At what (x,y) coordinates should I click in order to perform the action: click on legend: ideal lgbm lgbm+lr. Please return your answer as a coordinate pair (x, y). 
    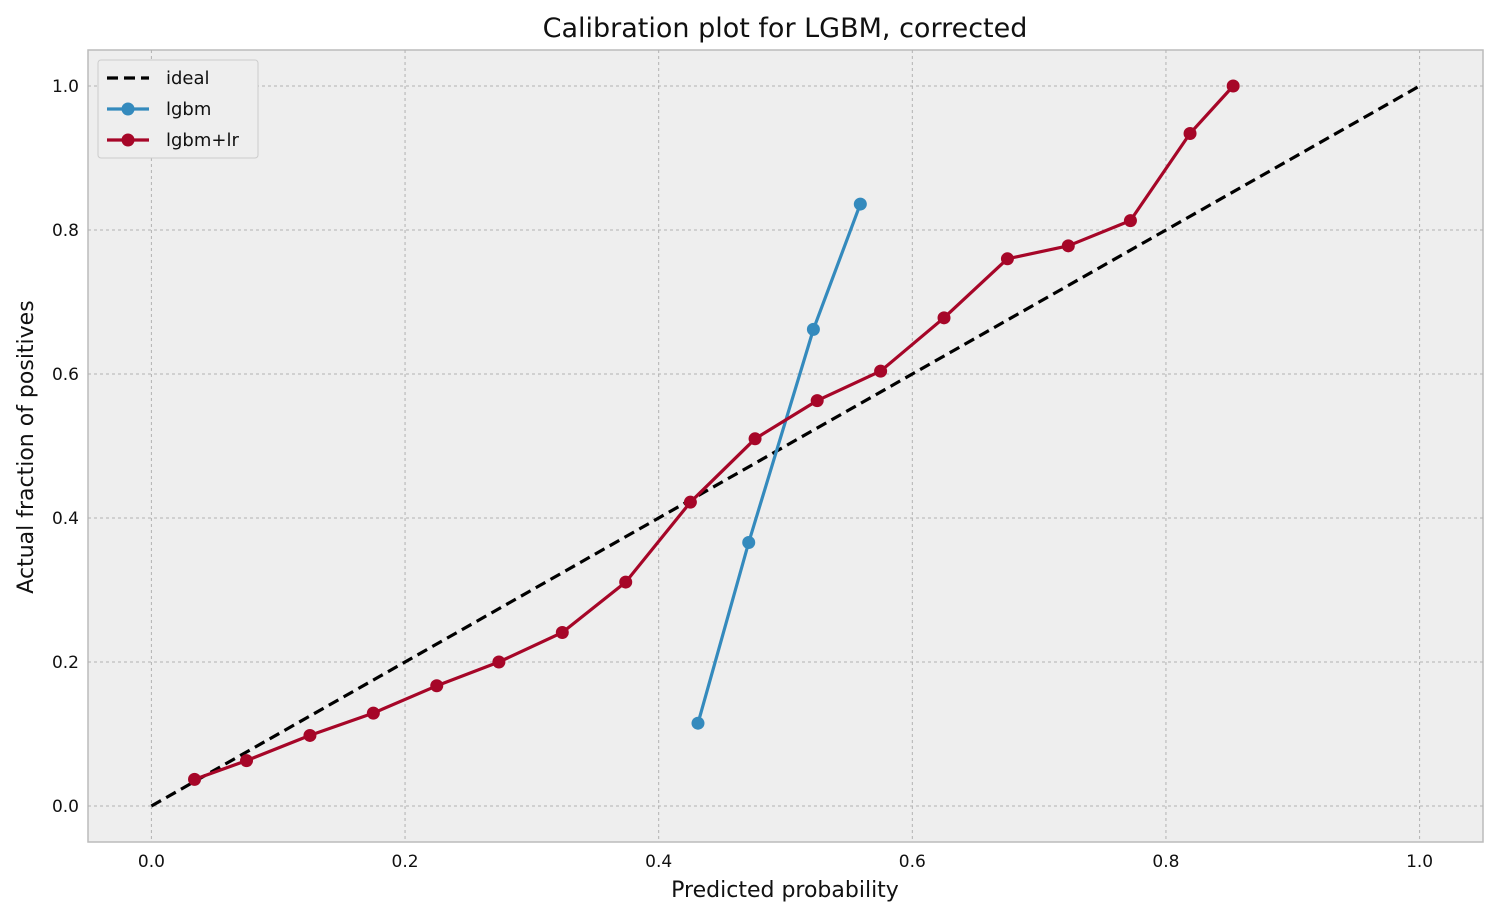
    Looking at the image, I should click on (178, 109).